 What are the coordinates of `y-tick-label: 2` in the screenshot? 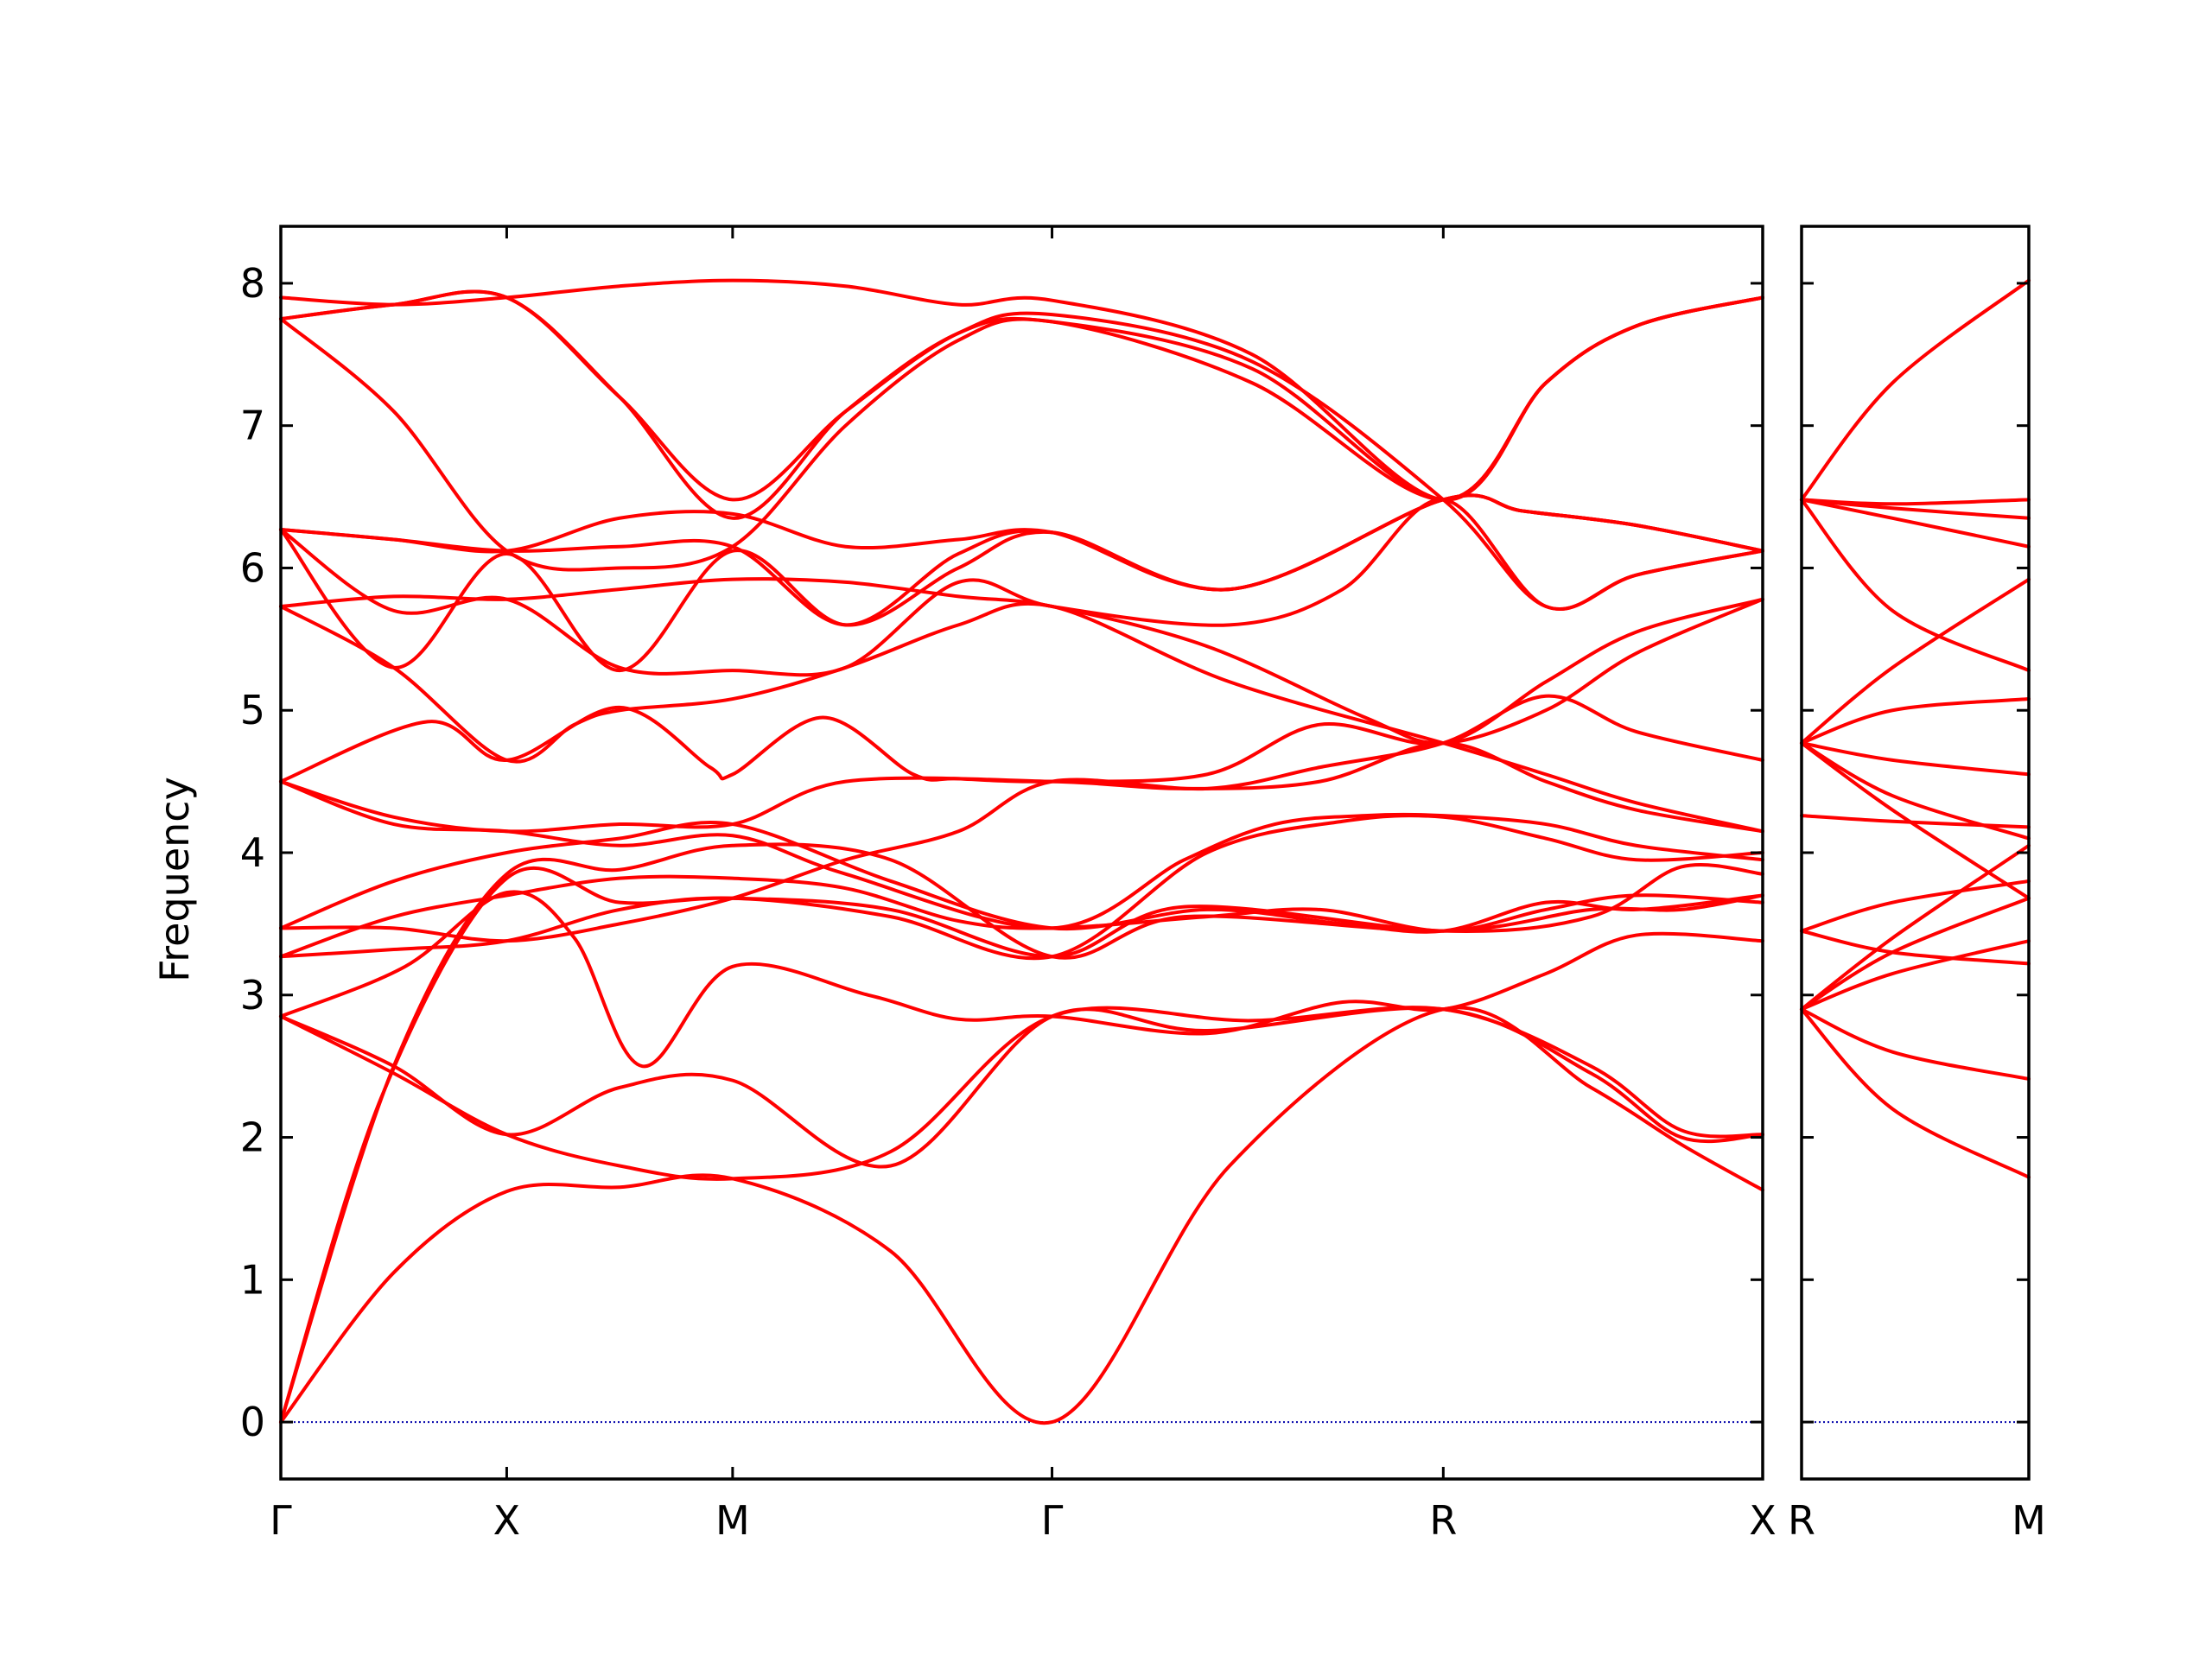 It's located at (252, 1138).